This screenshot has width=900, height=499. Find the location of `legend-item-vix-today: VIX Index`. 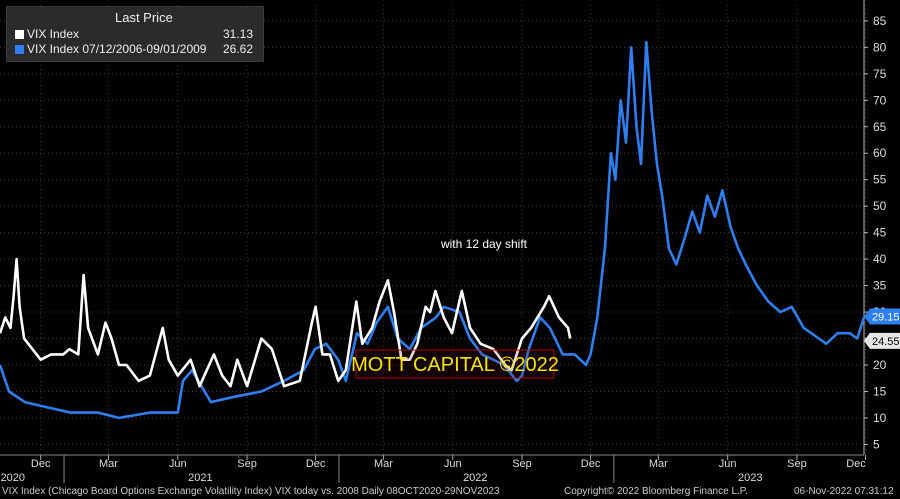

legend-item-vix-today: VIX Index is located at coordinates (47, 34).